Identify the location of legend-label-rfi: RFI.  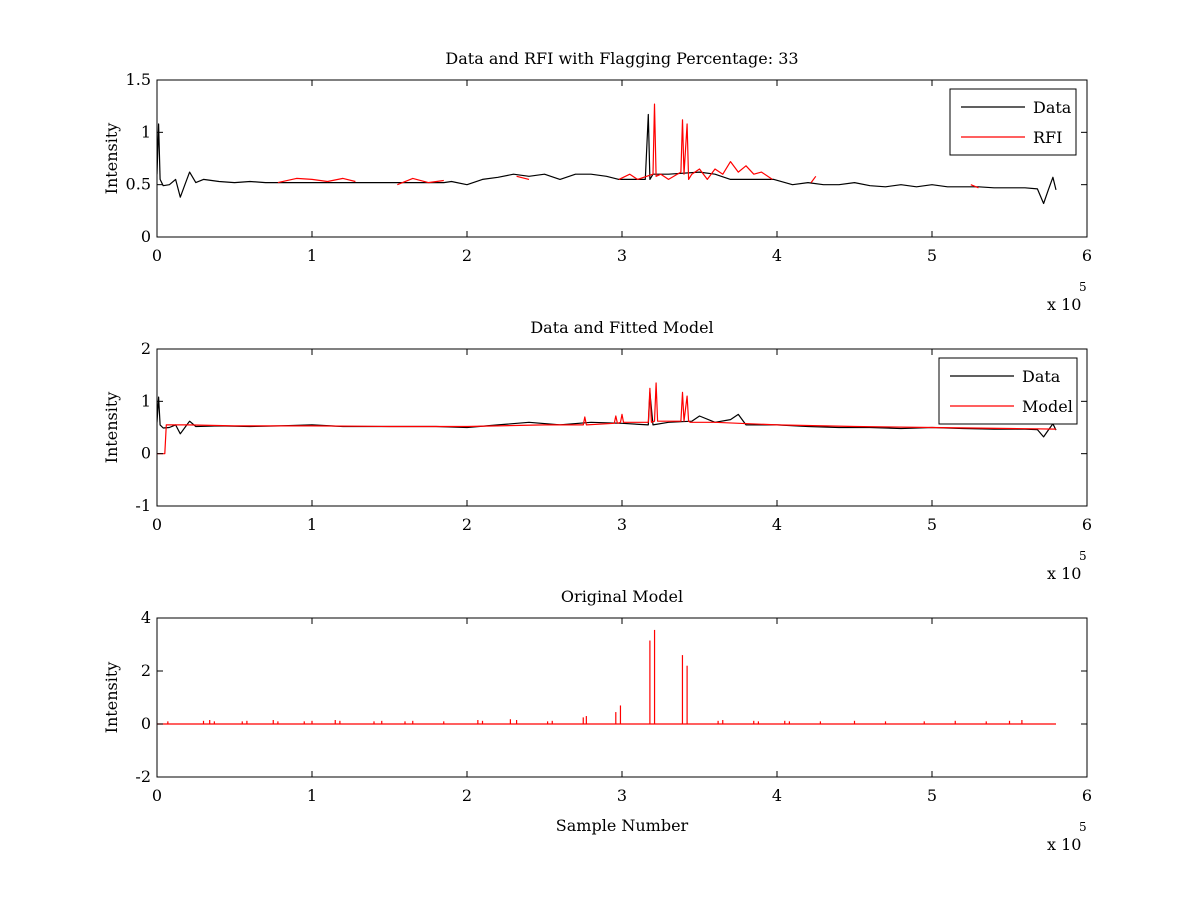
(1047, 137).